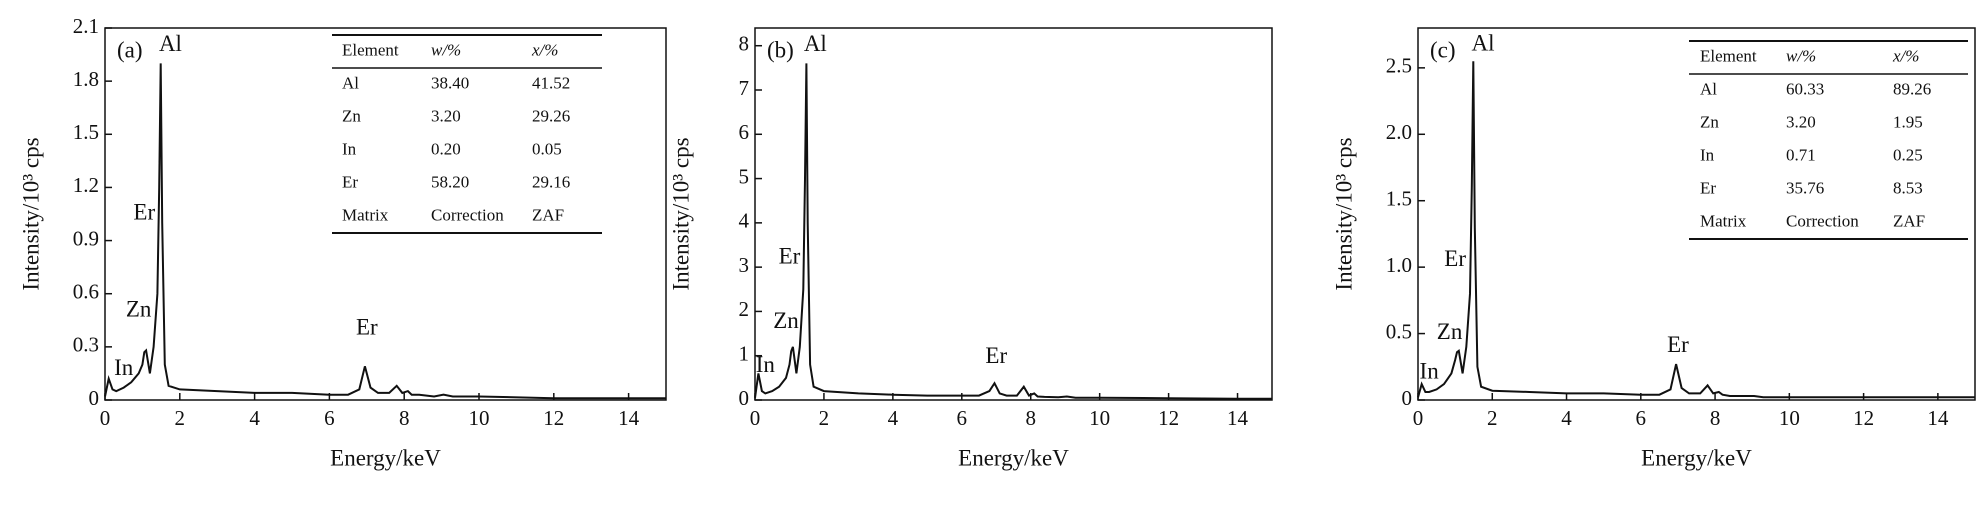 This screenshot has height=516, width=1988. What do you see at coordinates (780, 49) in the screenshot?
I see `panel-label: (b)` at bounding box center [780, 49].